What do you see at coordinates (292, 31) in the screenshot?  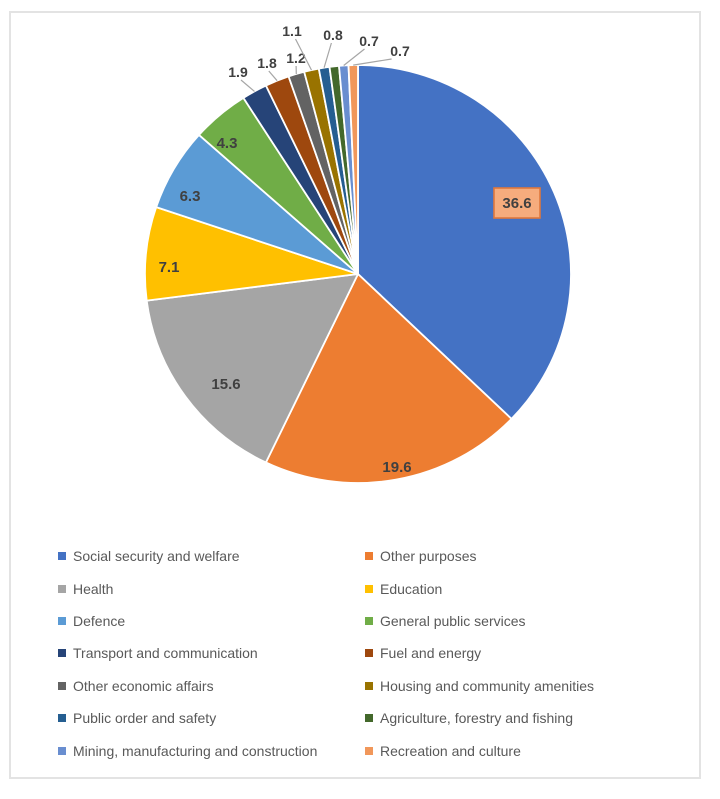 I see `data-label-housing-and-community-amenities: 1.1` at bounding box center [292, 31].